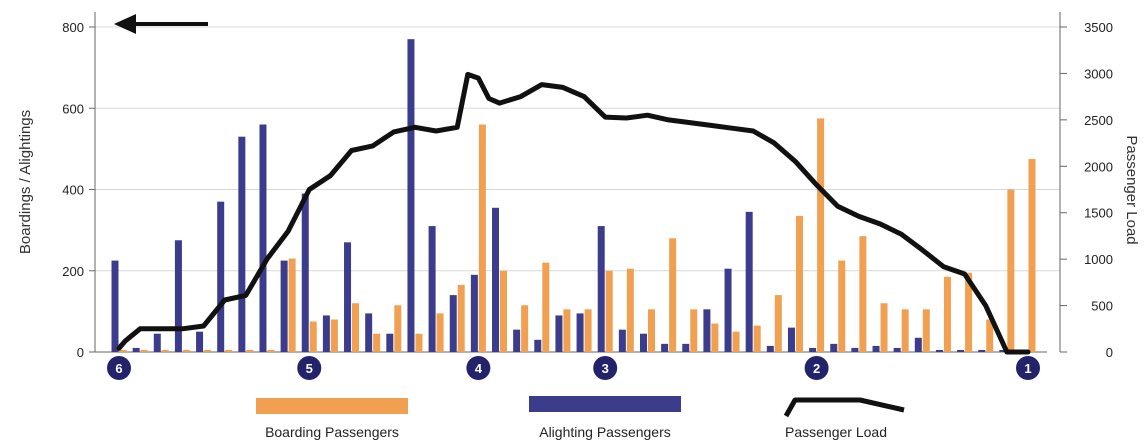  I want to click on station-label: 2, so click(816, 368).